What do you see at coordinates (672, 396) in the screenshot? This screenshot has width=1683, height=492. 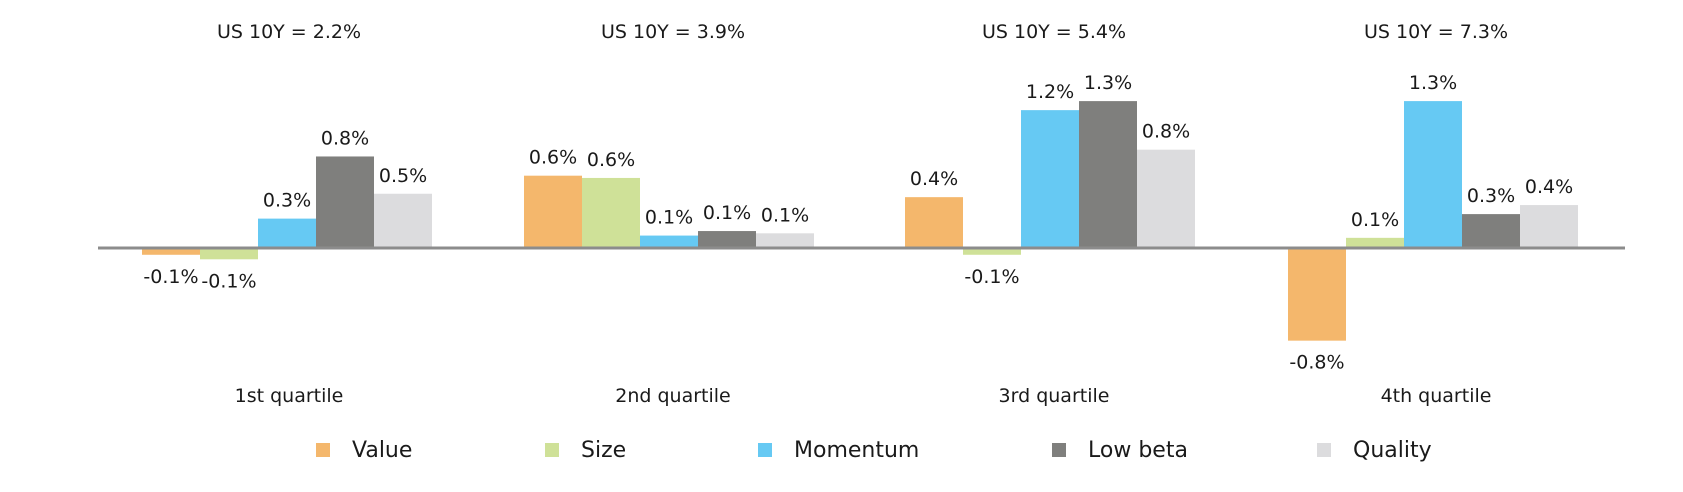 I see `x-tick-label: 2nd quartile` at bounding box center [672, 396].